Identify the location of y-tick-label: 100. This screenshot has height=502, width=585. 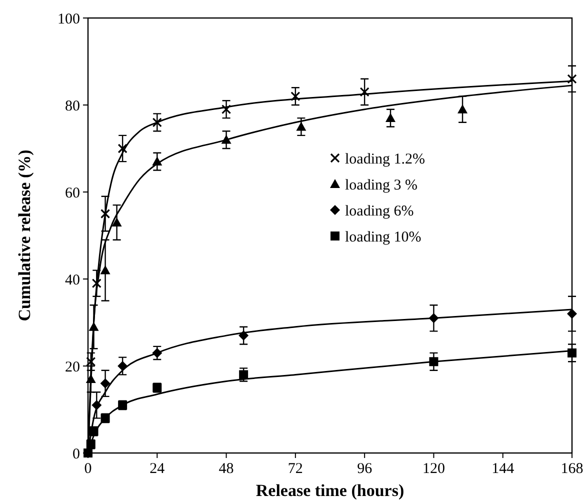
(69, 19).